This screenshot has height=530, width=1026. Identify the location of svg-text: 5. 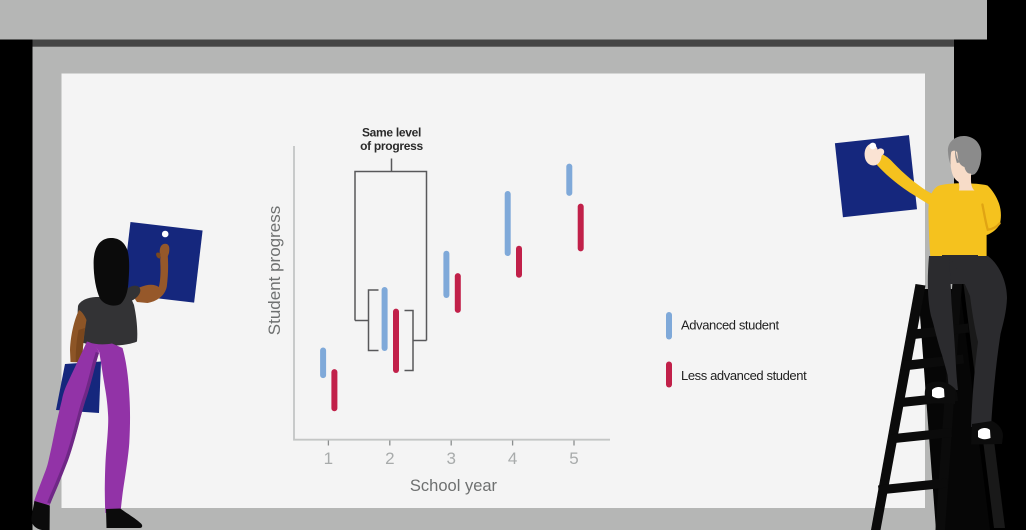
(573, 458).